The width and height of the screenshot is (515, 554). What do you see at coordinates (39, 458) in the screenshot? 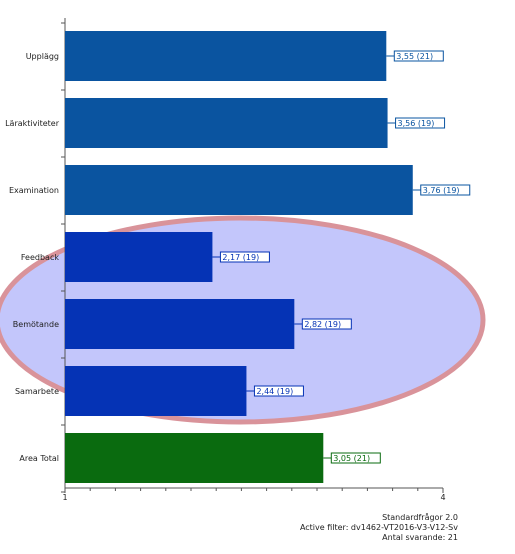
I see `category-label: Area Total` at bounding box center [39, 458].